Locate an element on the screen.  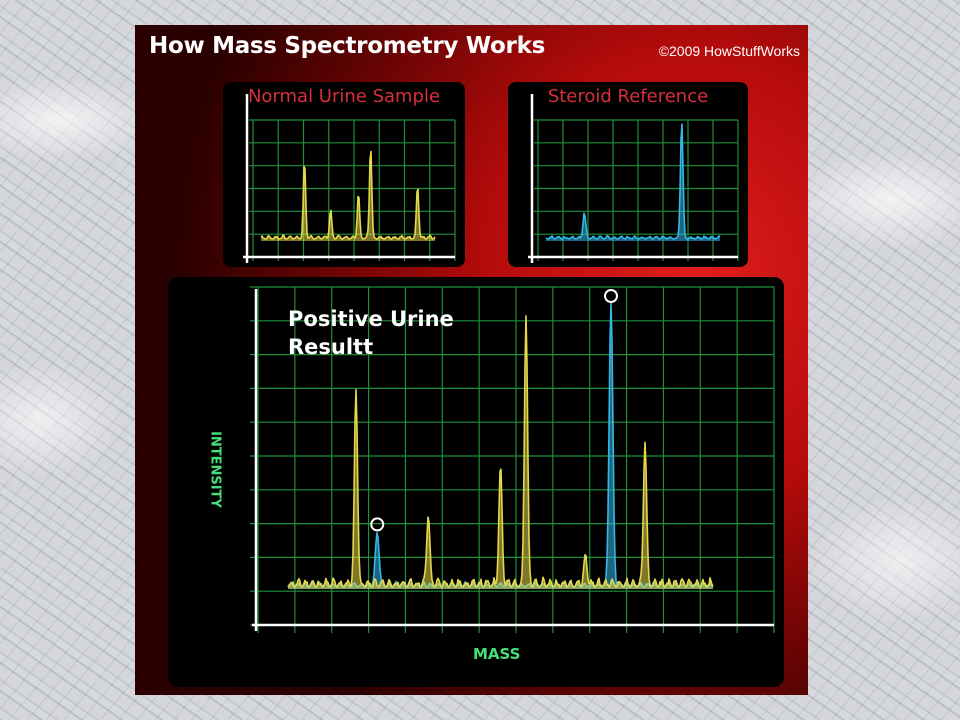
steroid-series-area is located at coordinates (633, 182).